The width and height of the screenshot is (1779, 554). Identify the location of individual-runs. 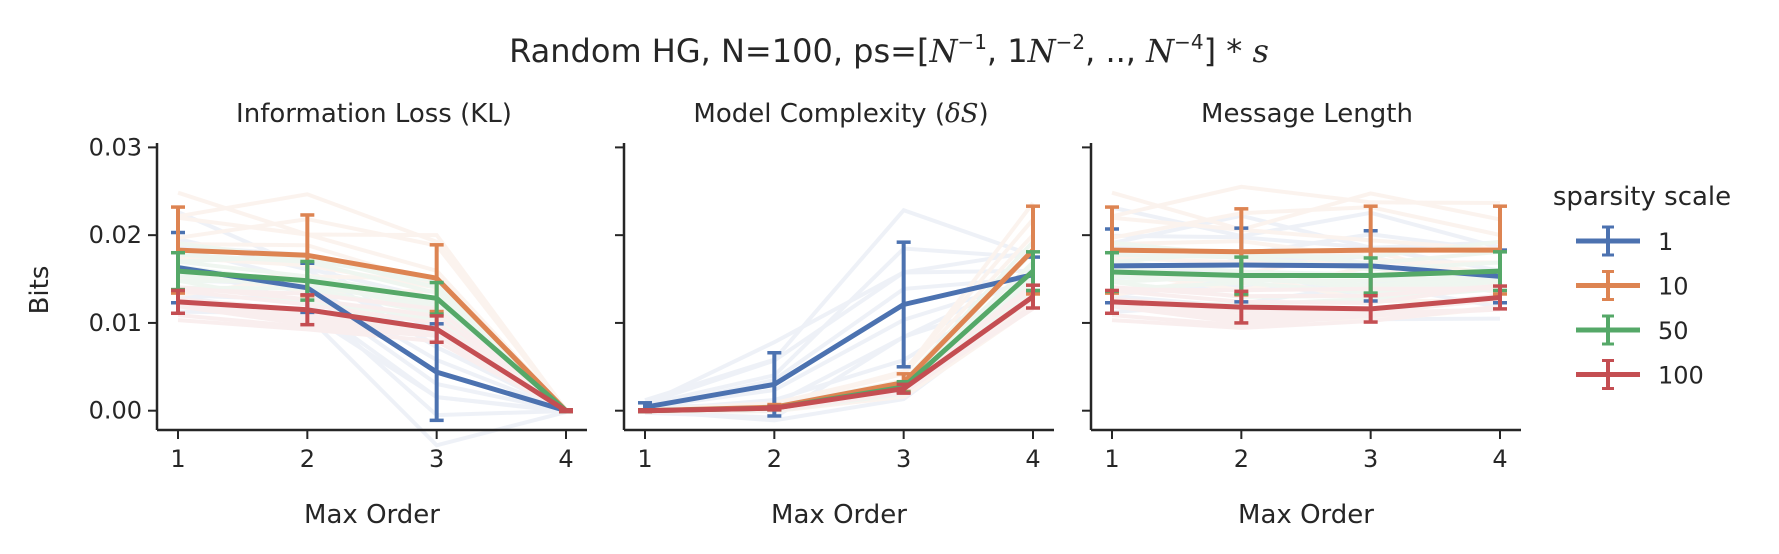
(1306, 257).